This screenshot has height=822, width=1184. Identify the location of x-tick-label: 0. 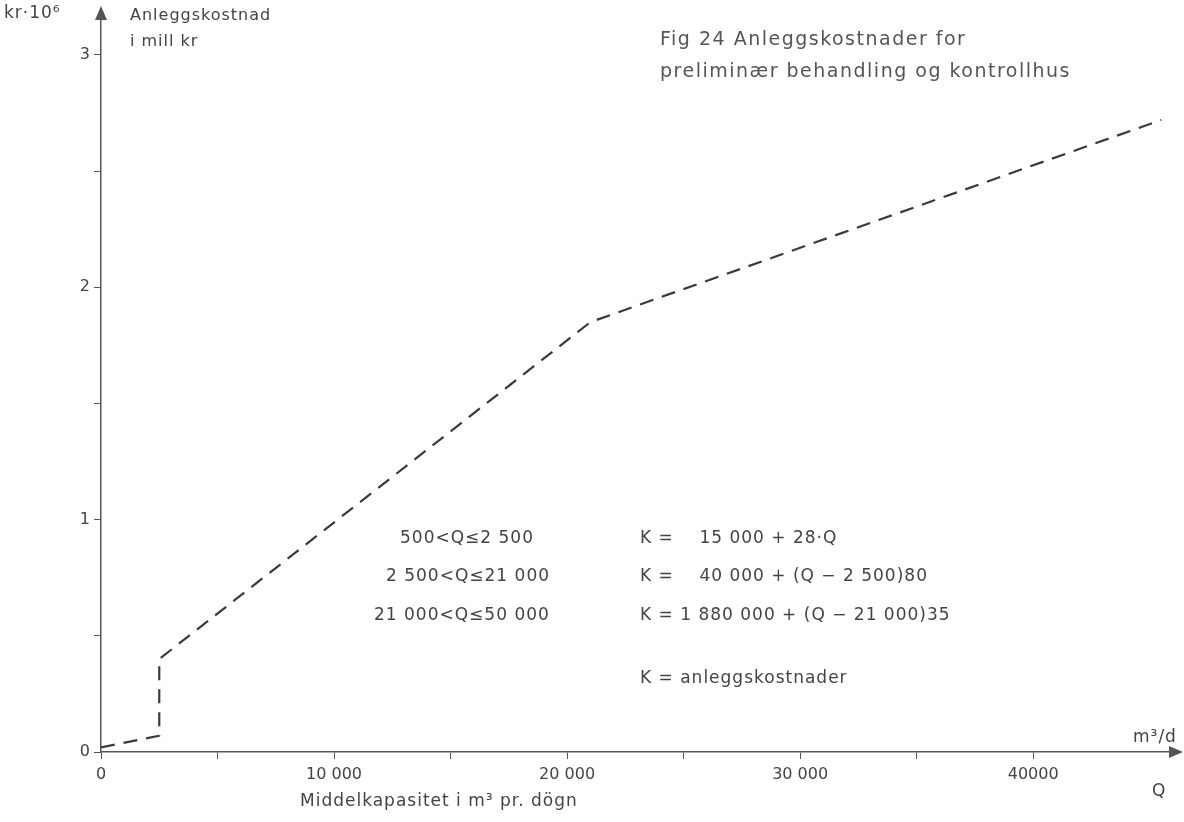
(101, 773).